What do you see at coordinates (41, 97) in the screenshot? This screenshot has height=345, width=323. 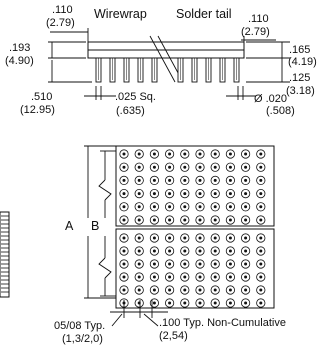 I see `dim-tail-length-in: .510` at bounding box center [41, 97].